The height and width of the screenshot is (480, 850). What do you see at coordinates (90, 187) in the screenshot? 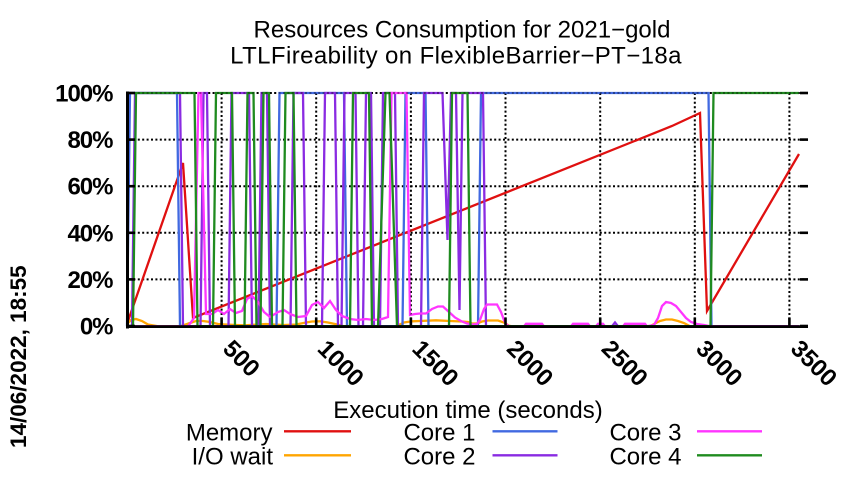
I see `svg-text: 60%` at bounding box center [90, 187].